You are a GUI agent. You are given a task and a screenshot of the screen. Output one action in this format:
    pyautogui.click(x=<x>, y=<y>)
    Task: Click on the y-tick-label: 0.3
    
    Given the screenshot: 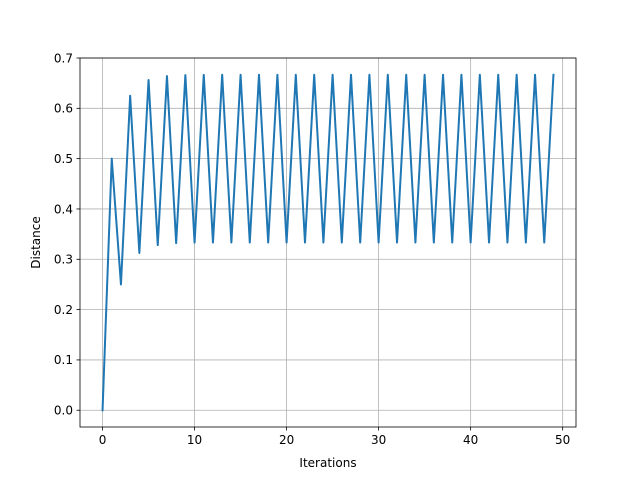 What is the action you would take?
    pyautogui.click(x=63, y=260)
    